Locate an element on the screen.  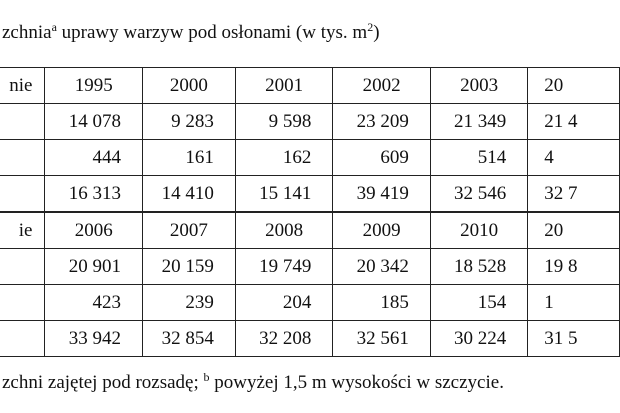
header-cell: 2010 is located at coordinates (479, 230).